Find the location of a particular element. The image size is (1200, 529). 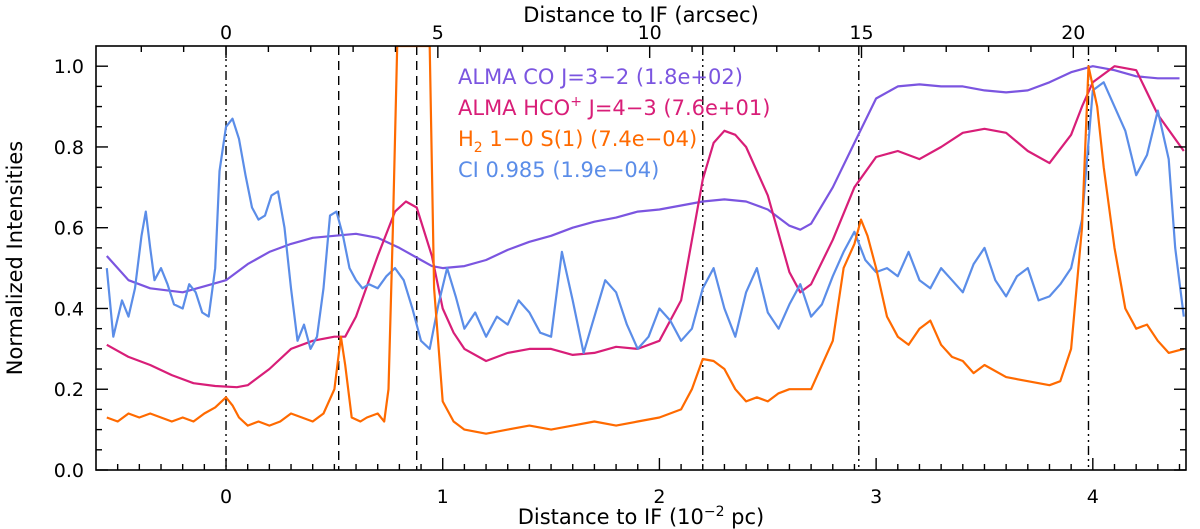

y-axis-title: Normalized Intensities is located at coordinates (15, 258).